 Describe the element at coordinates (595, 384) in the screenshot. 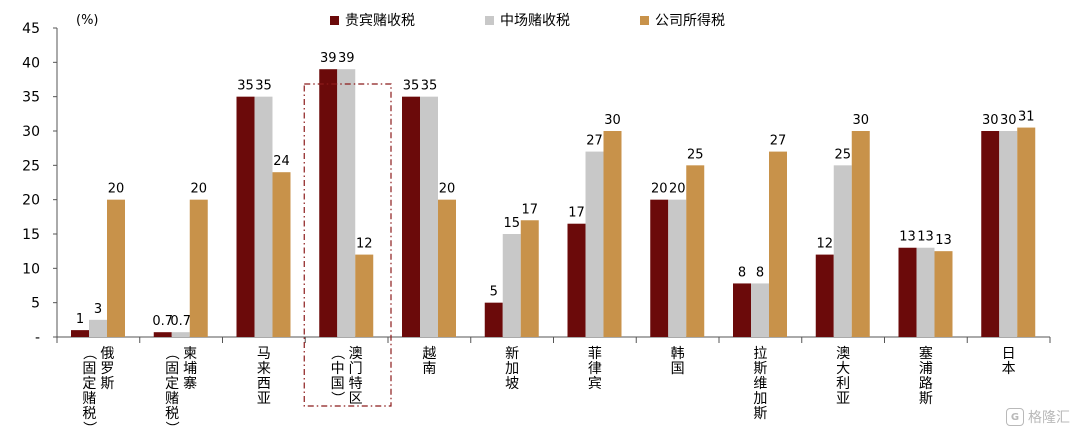

I see `x-category-label: 宾` at that location.